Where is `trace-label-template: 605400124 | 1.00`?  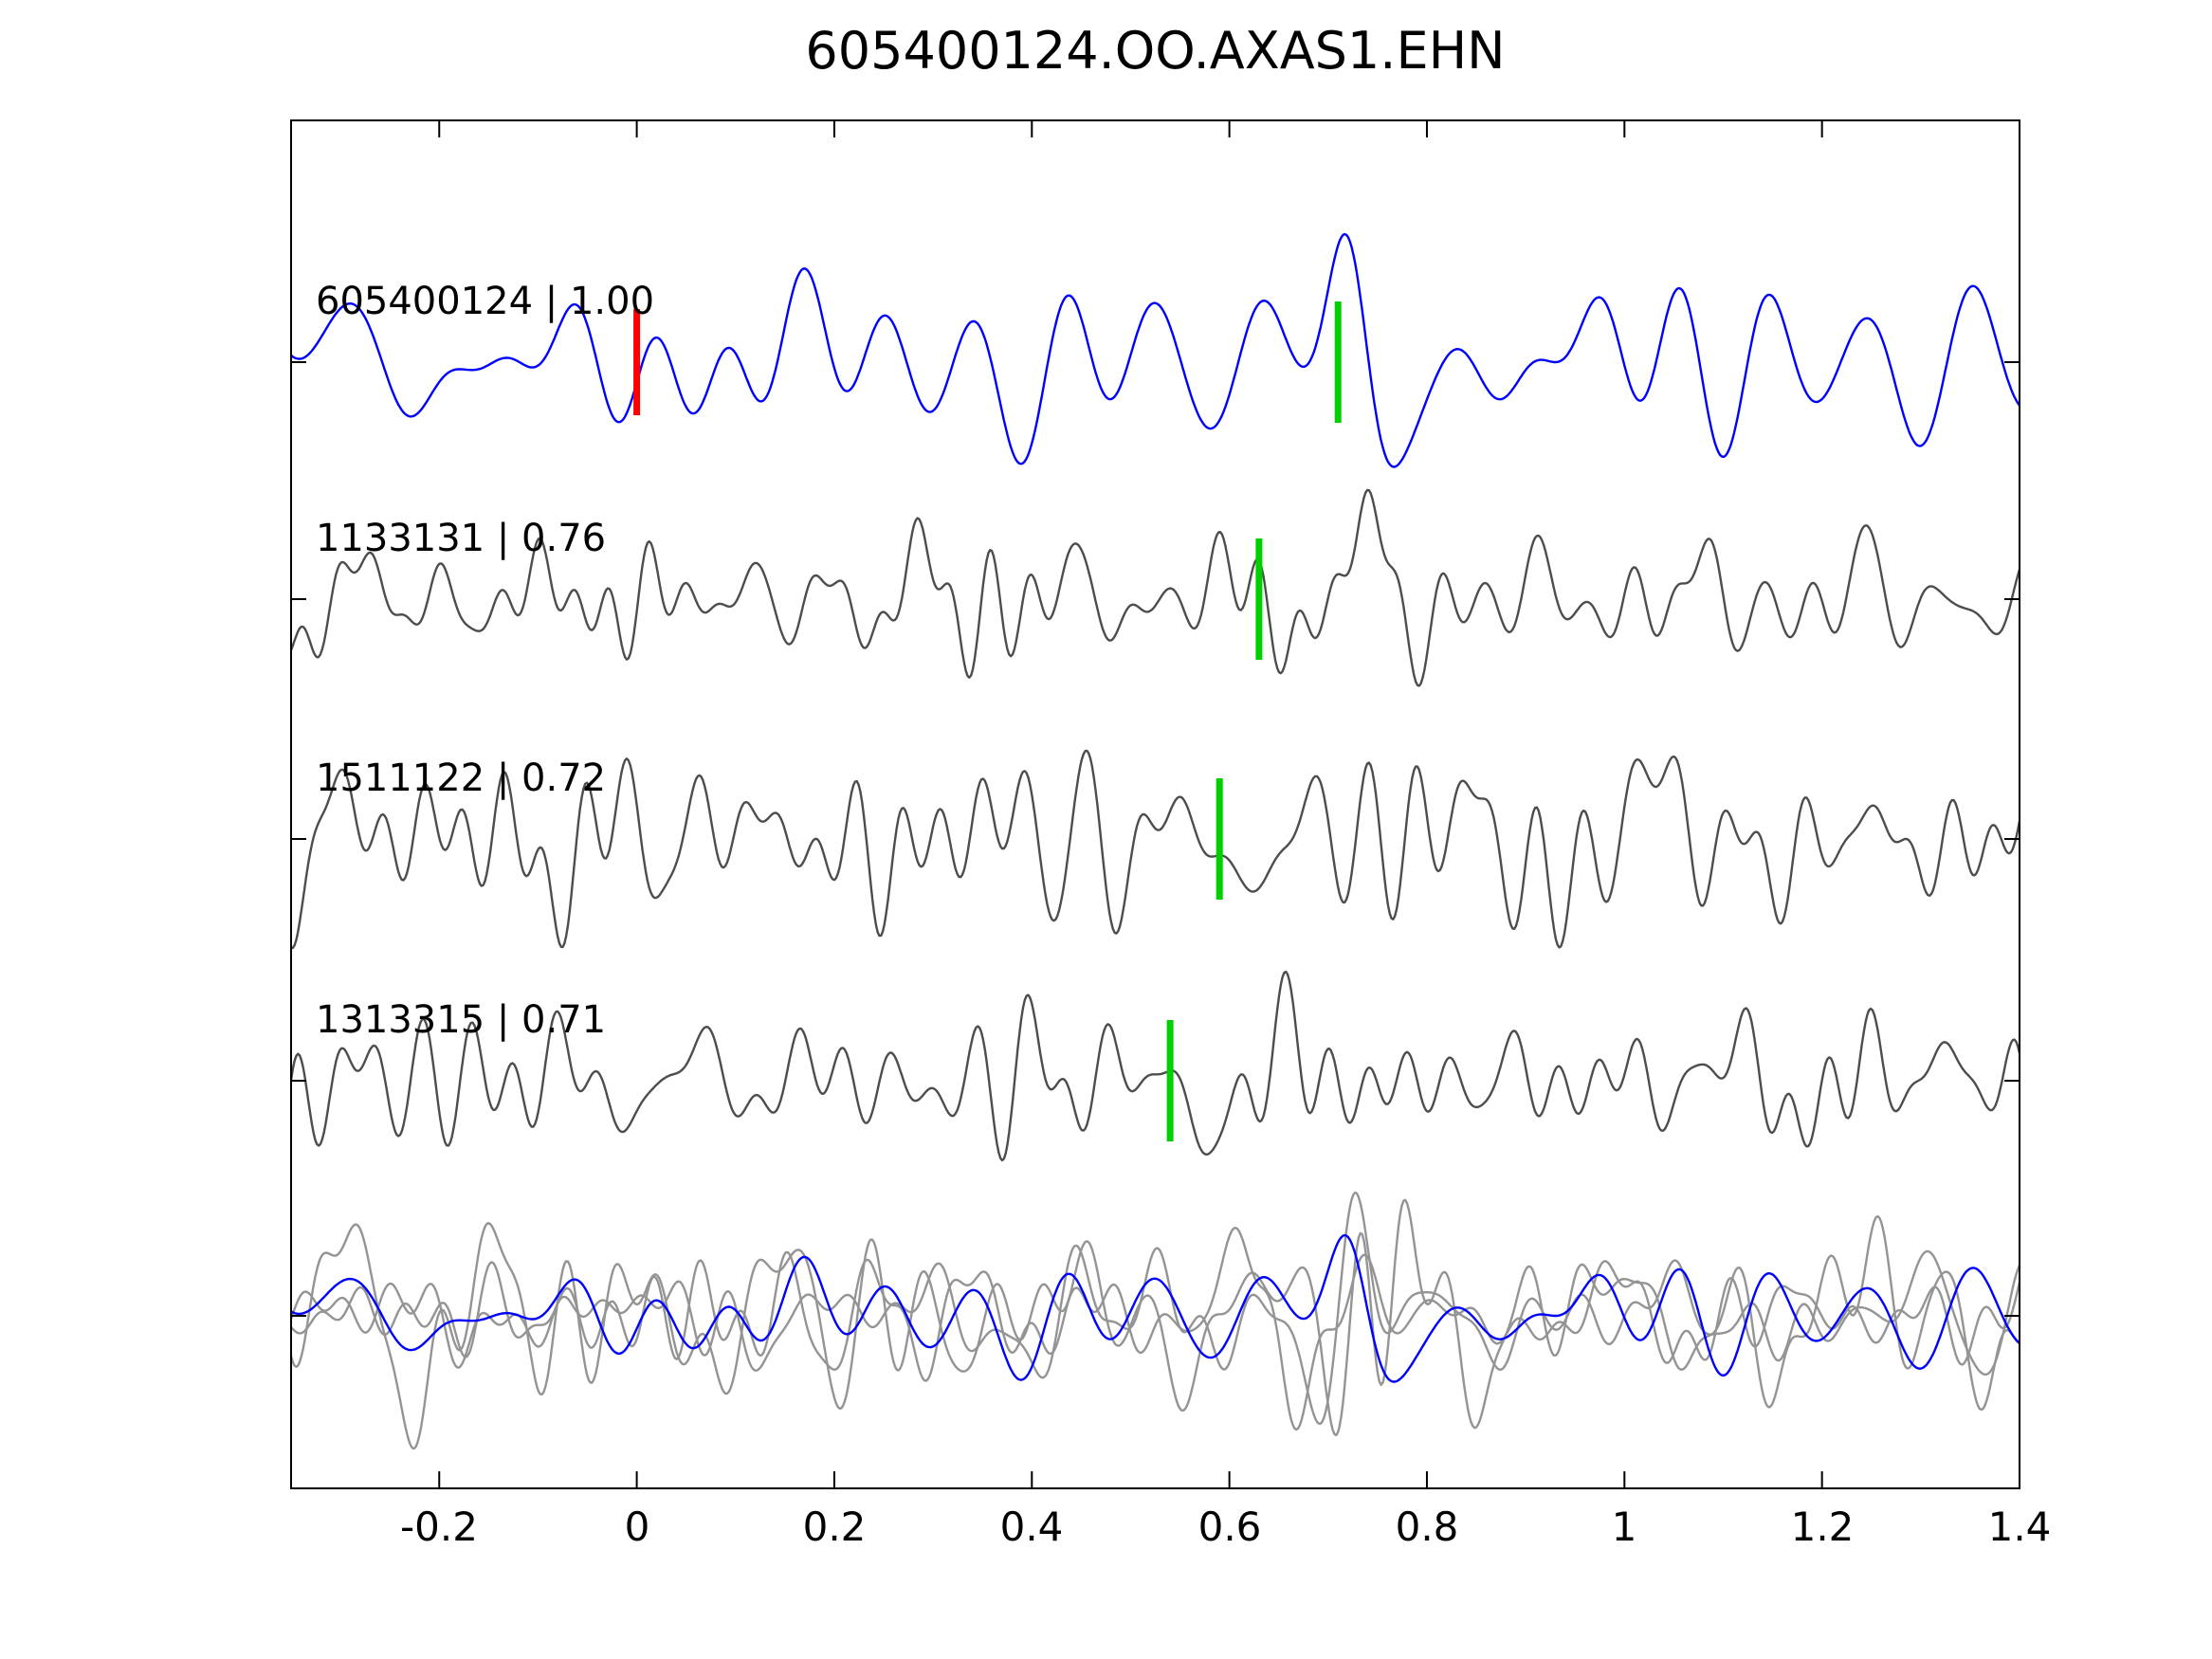 trace-label-template: 605400124 | 1.00 is located at coordinates (485, 301).